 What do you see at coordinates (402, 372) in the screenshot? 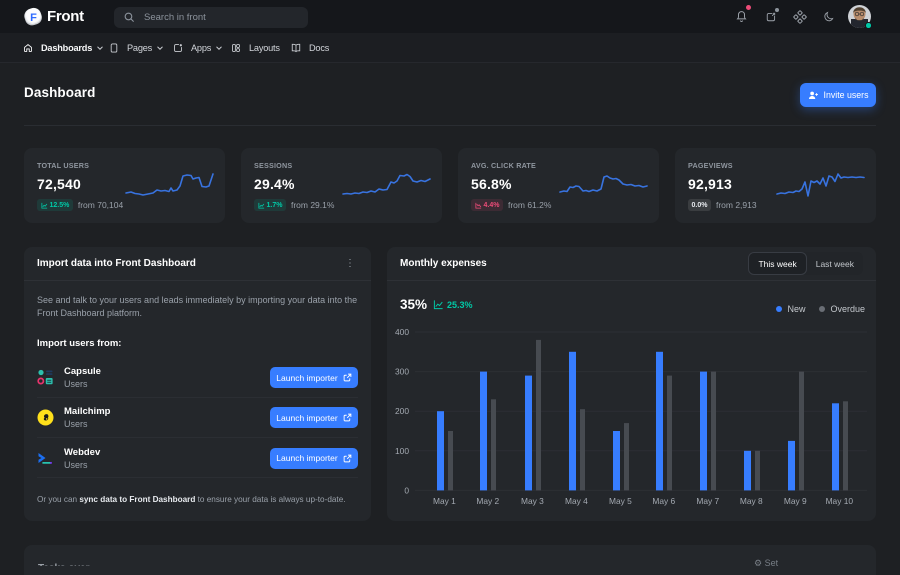
I see `svg-text: 300` at bounding box center [402, 372].